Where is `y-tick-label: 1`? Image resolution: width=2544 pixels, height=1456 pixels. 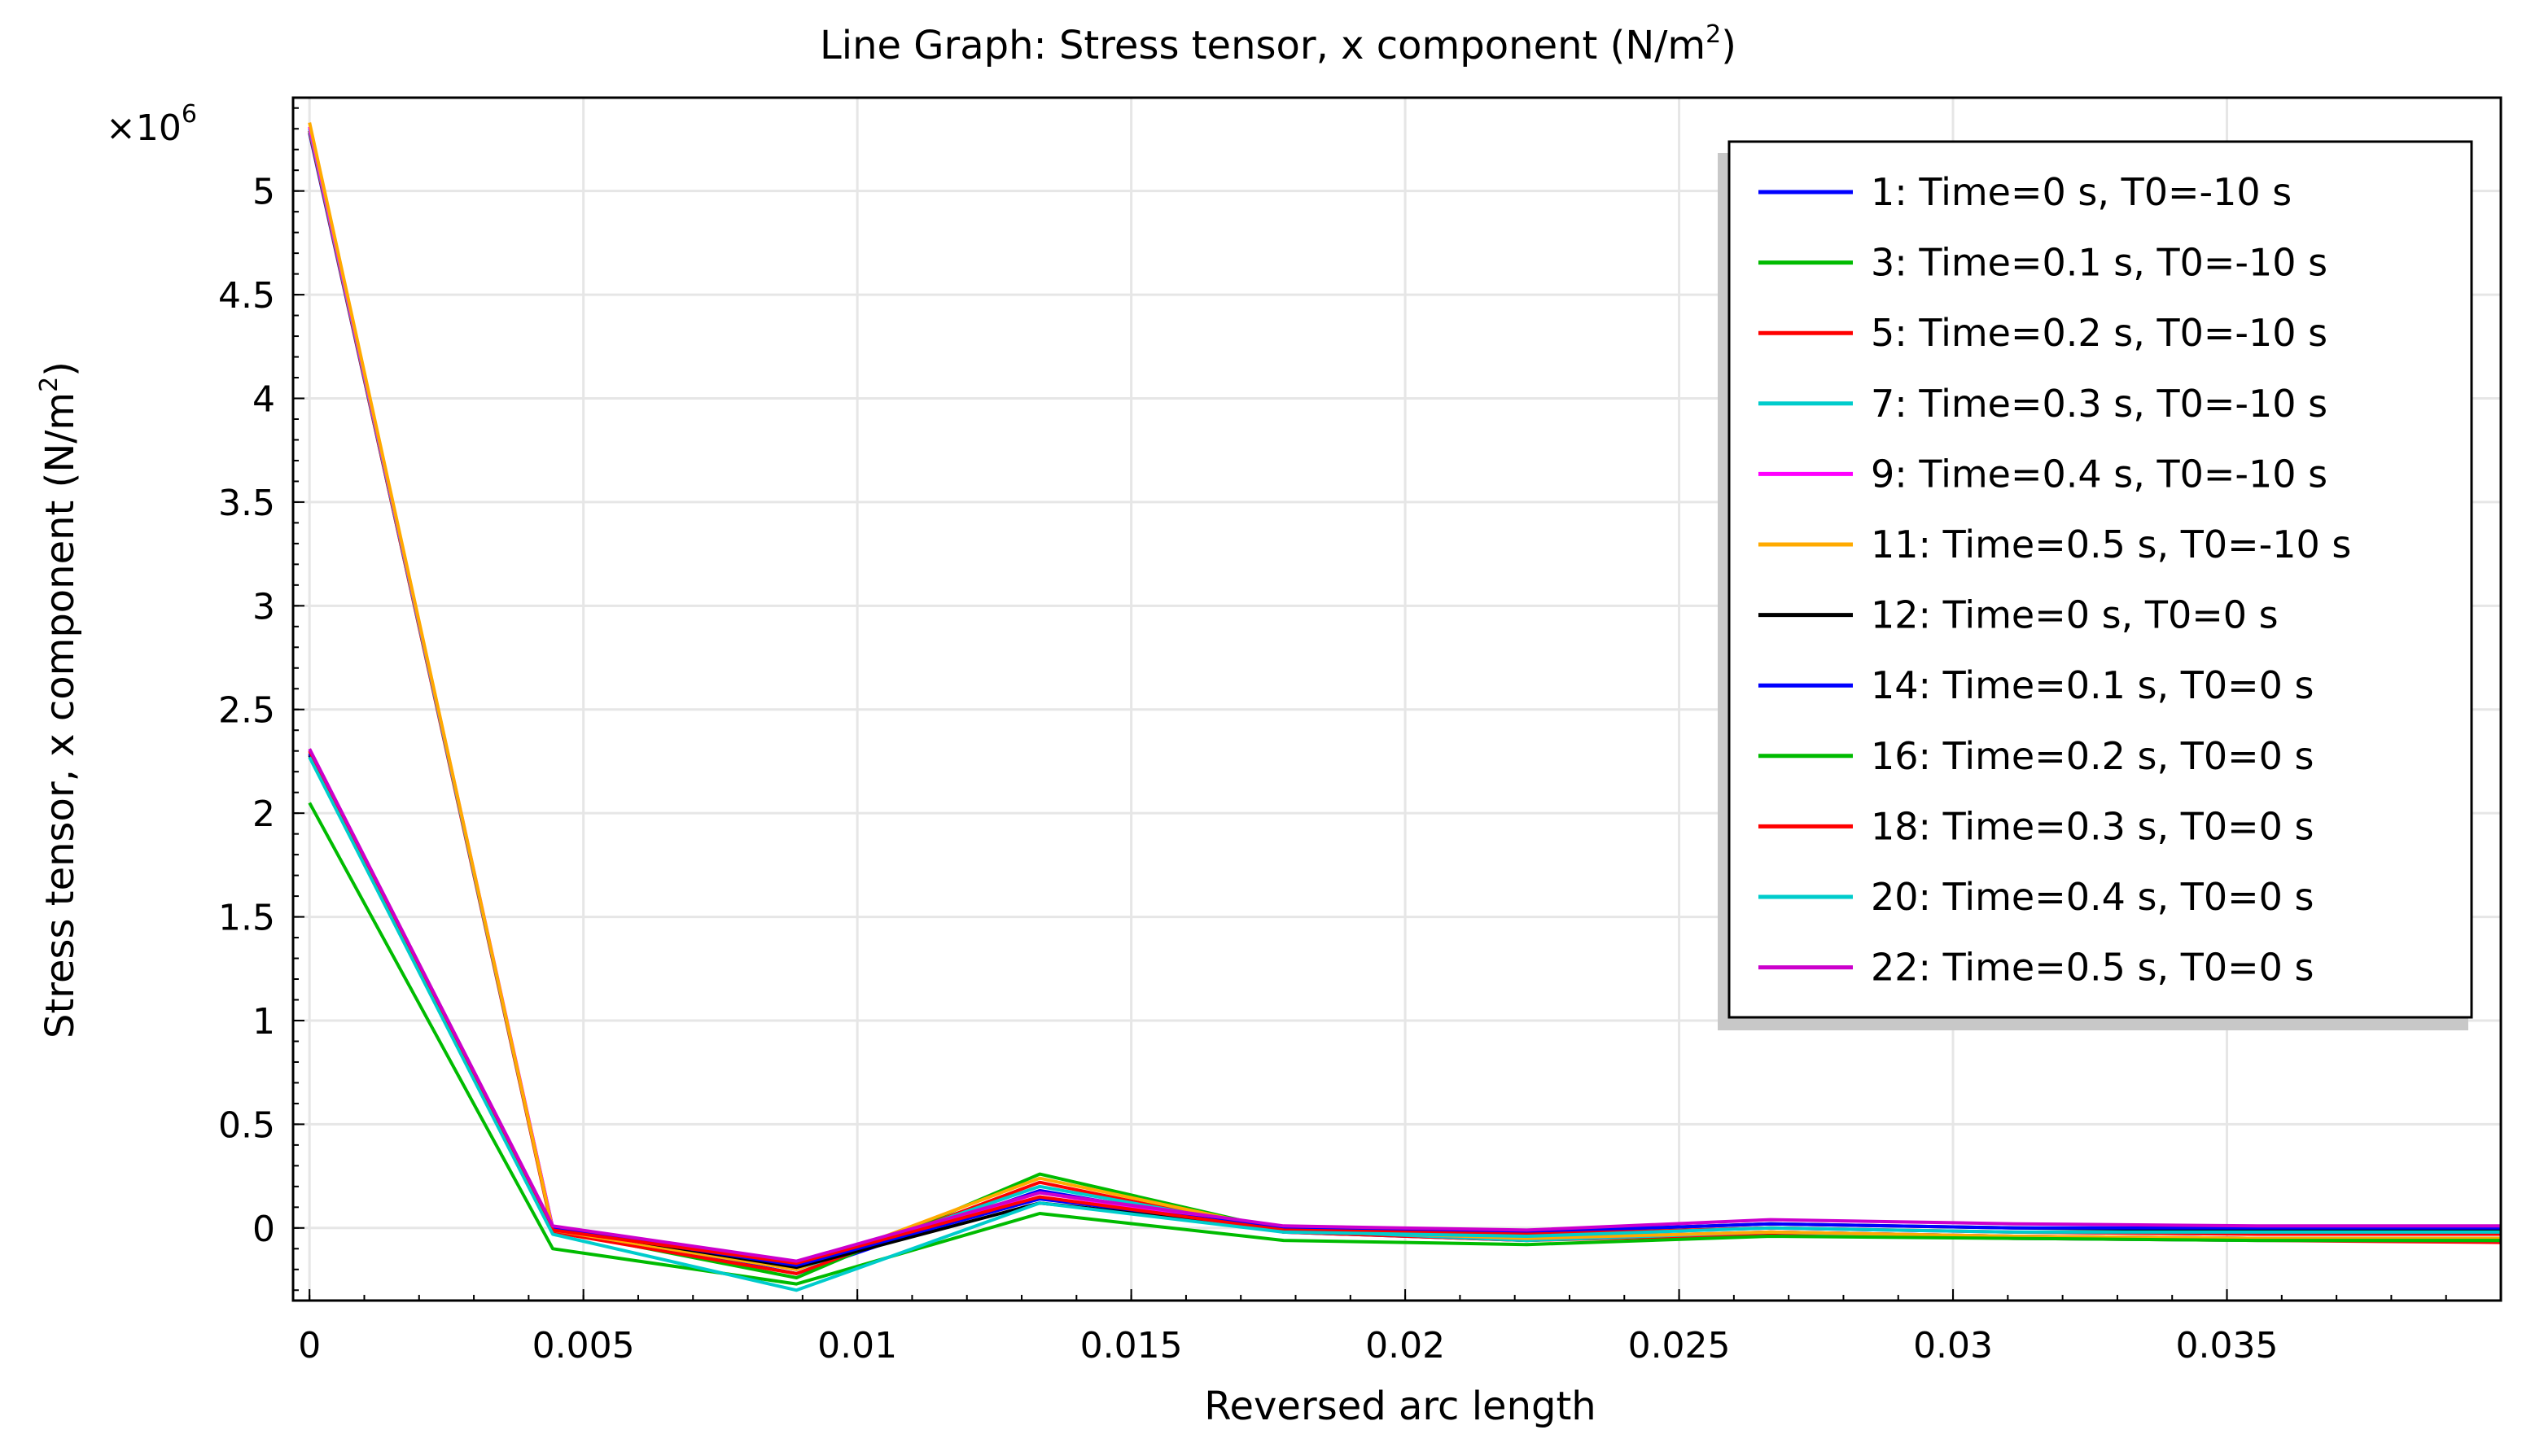
y-tick-label: 1 is located at coordinates (264, 1022).